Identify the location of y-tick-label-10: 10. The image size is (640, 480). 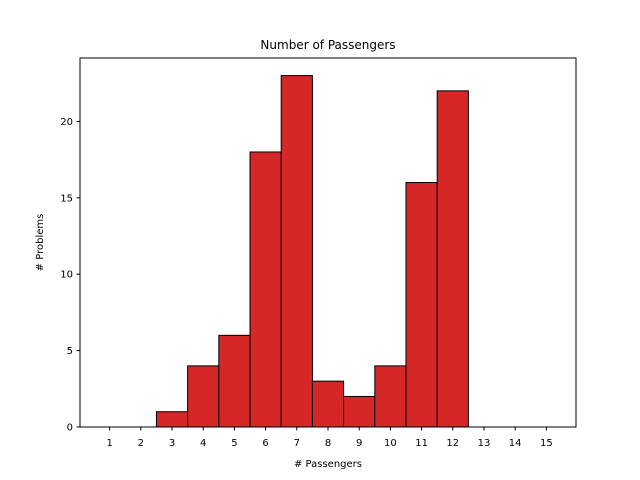
(66, 275).